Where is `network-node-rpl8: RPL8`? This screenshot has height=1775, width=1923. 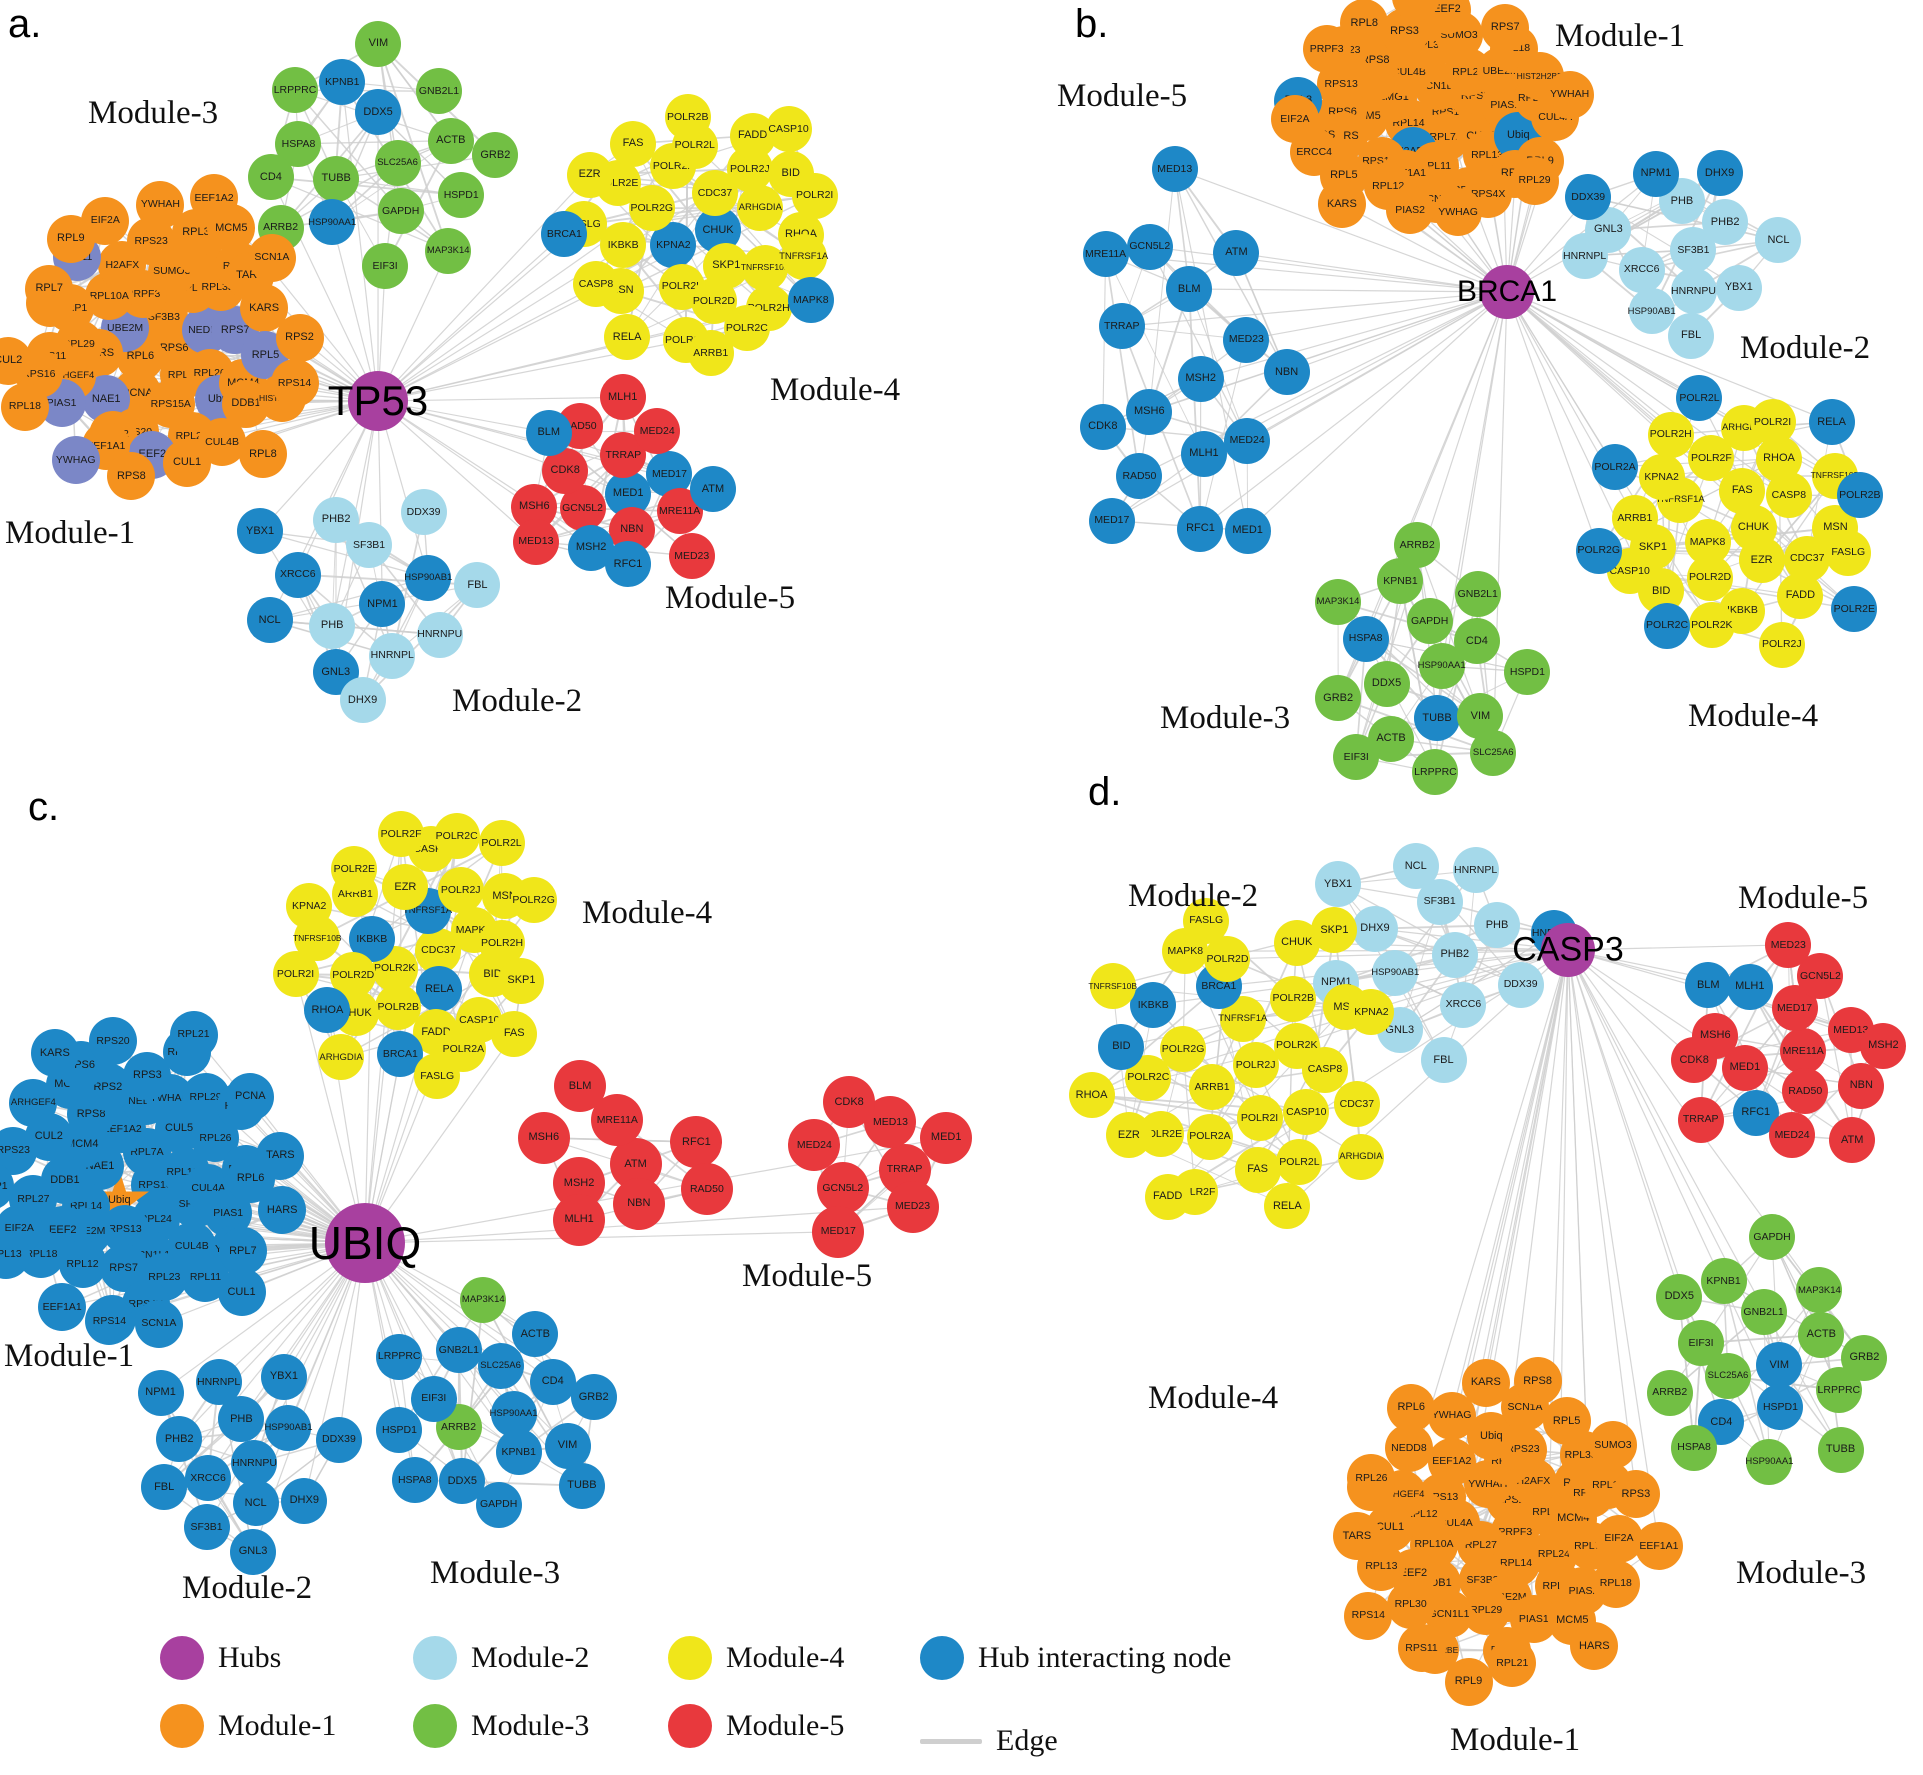
network-node-rpl8: RPL8 is located at coordinates (262, 454).